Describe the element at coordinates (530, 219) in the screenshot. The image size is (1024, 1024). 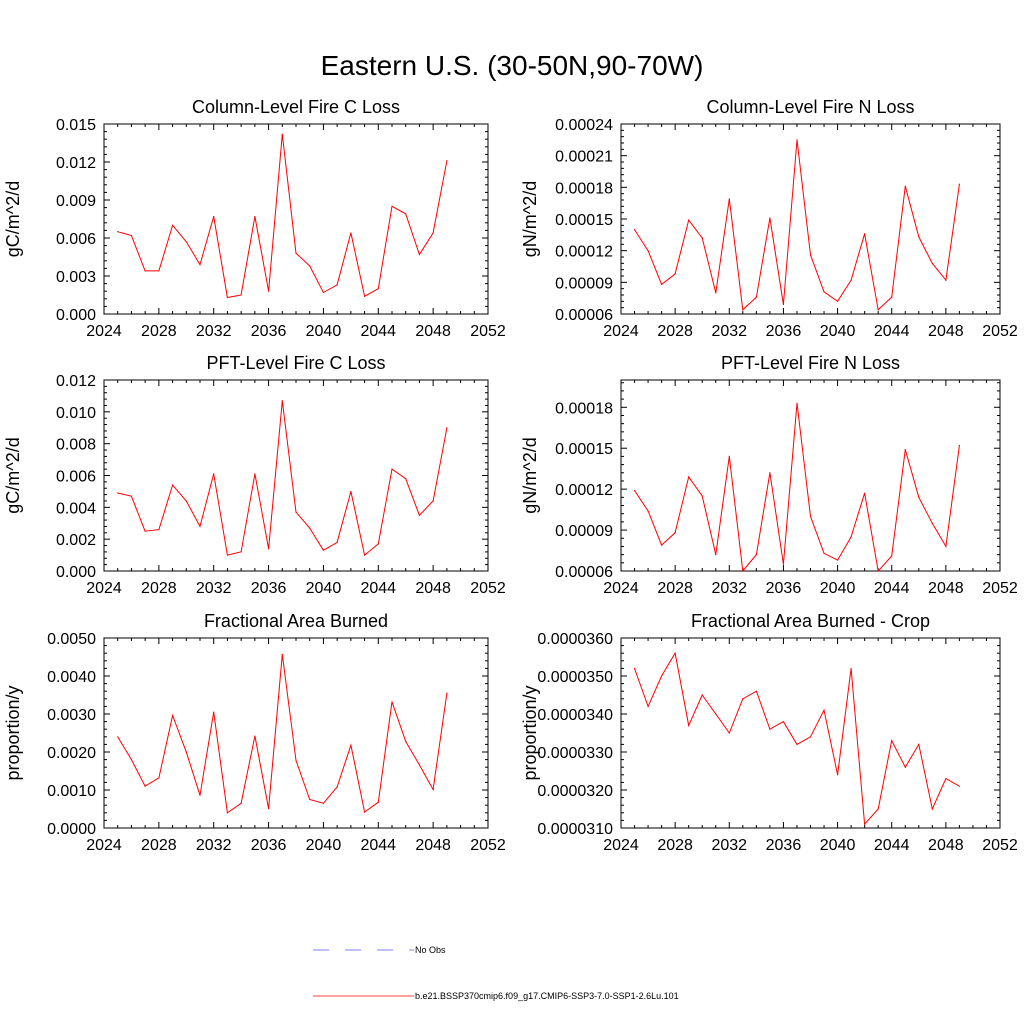
I see `y-axis-label: gN/m^2/d` at that location.